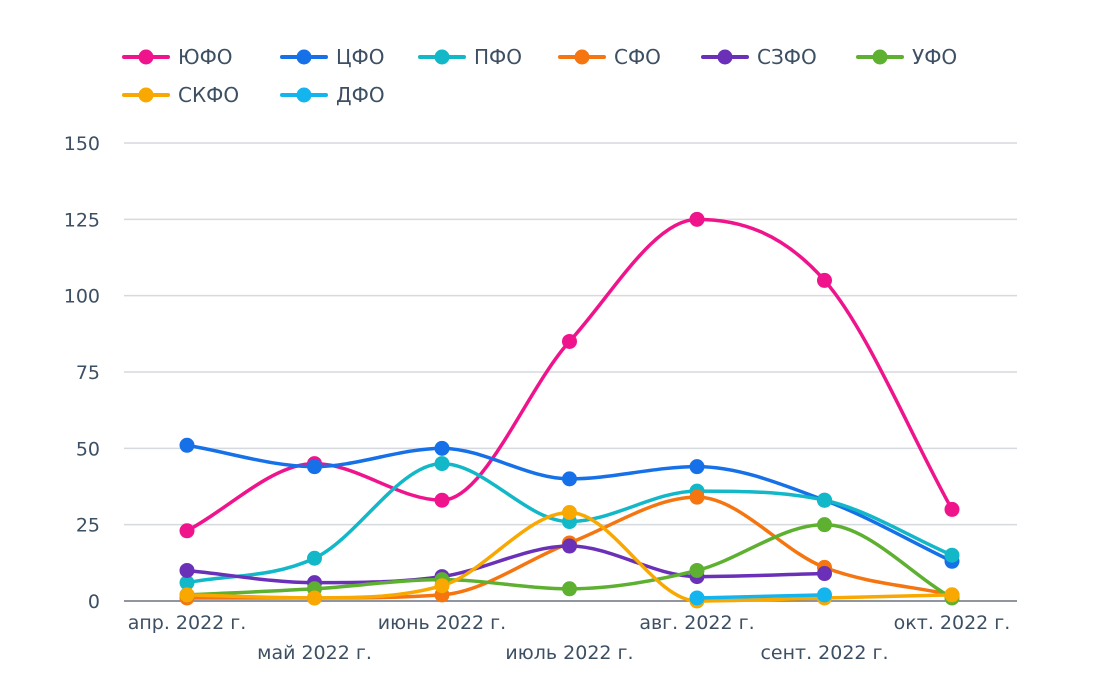  What do you see at coordinates (824, 653) in the screenshot?
I see `x-tick-label: сент. 2022 г.` at bounding box center [824, 653].